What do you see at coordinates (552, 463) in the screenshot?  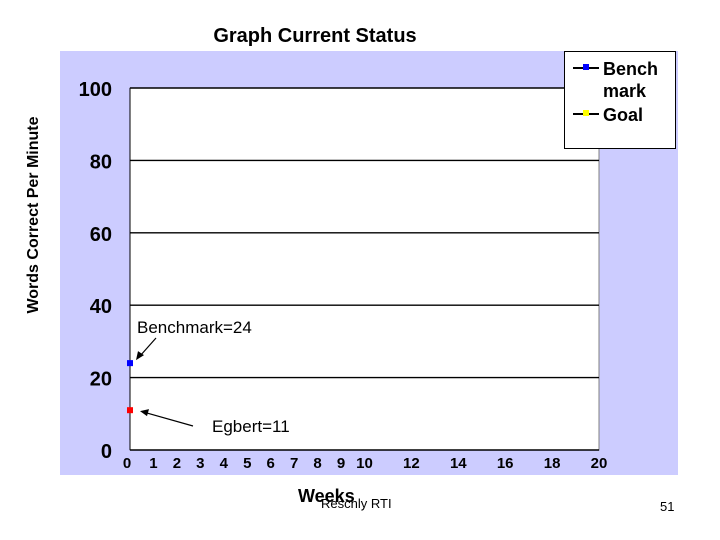 I see `x-tick-label: 18` at bounding box center [552, 463].